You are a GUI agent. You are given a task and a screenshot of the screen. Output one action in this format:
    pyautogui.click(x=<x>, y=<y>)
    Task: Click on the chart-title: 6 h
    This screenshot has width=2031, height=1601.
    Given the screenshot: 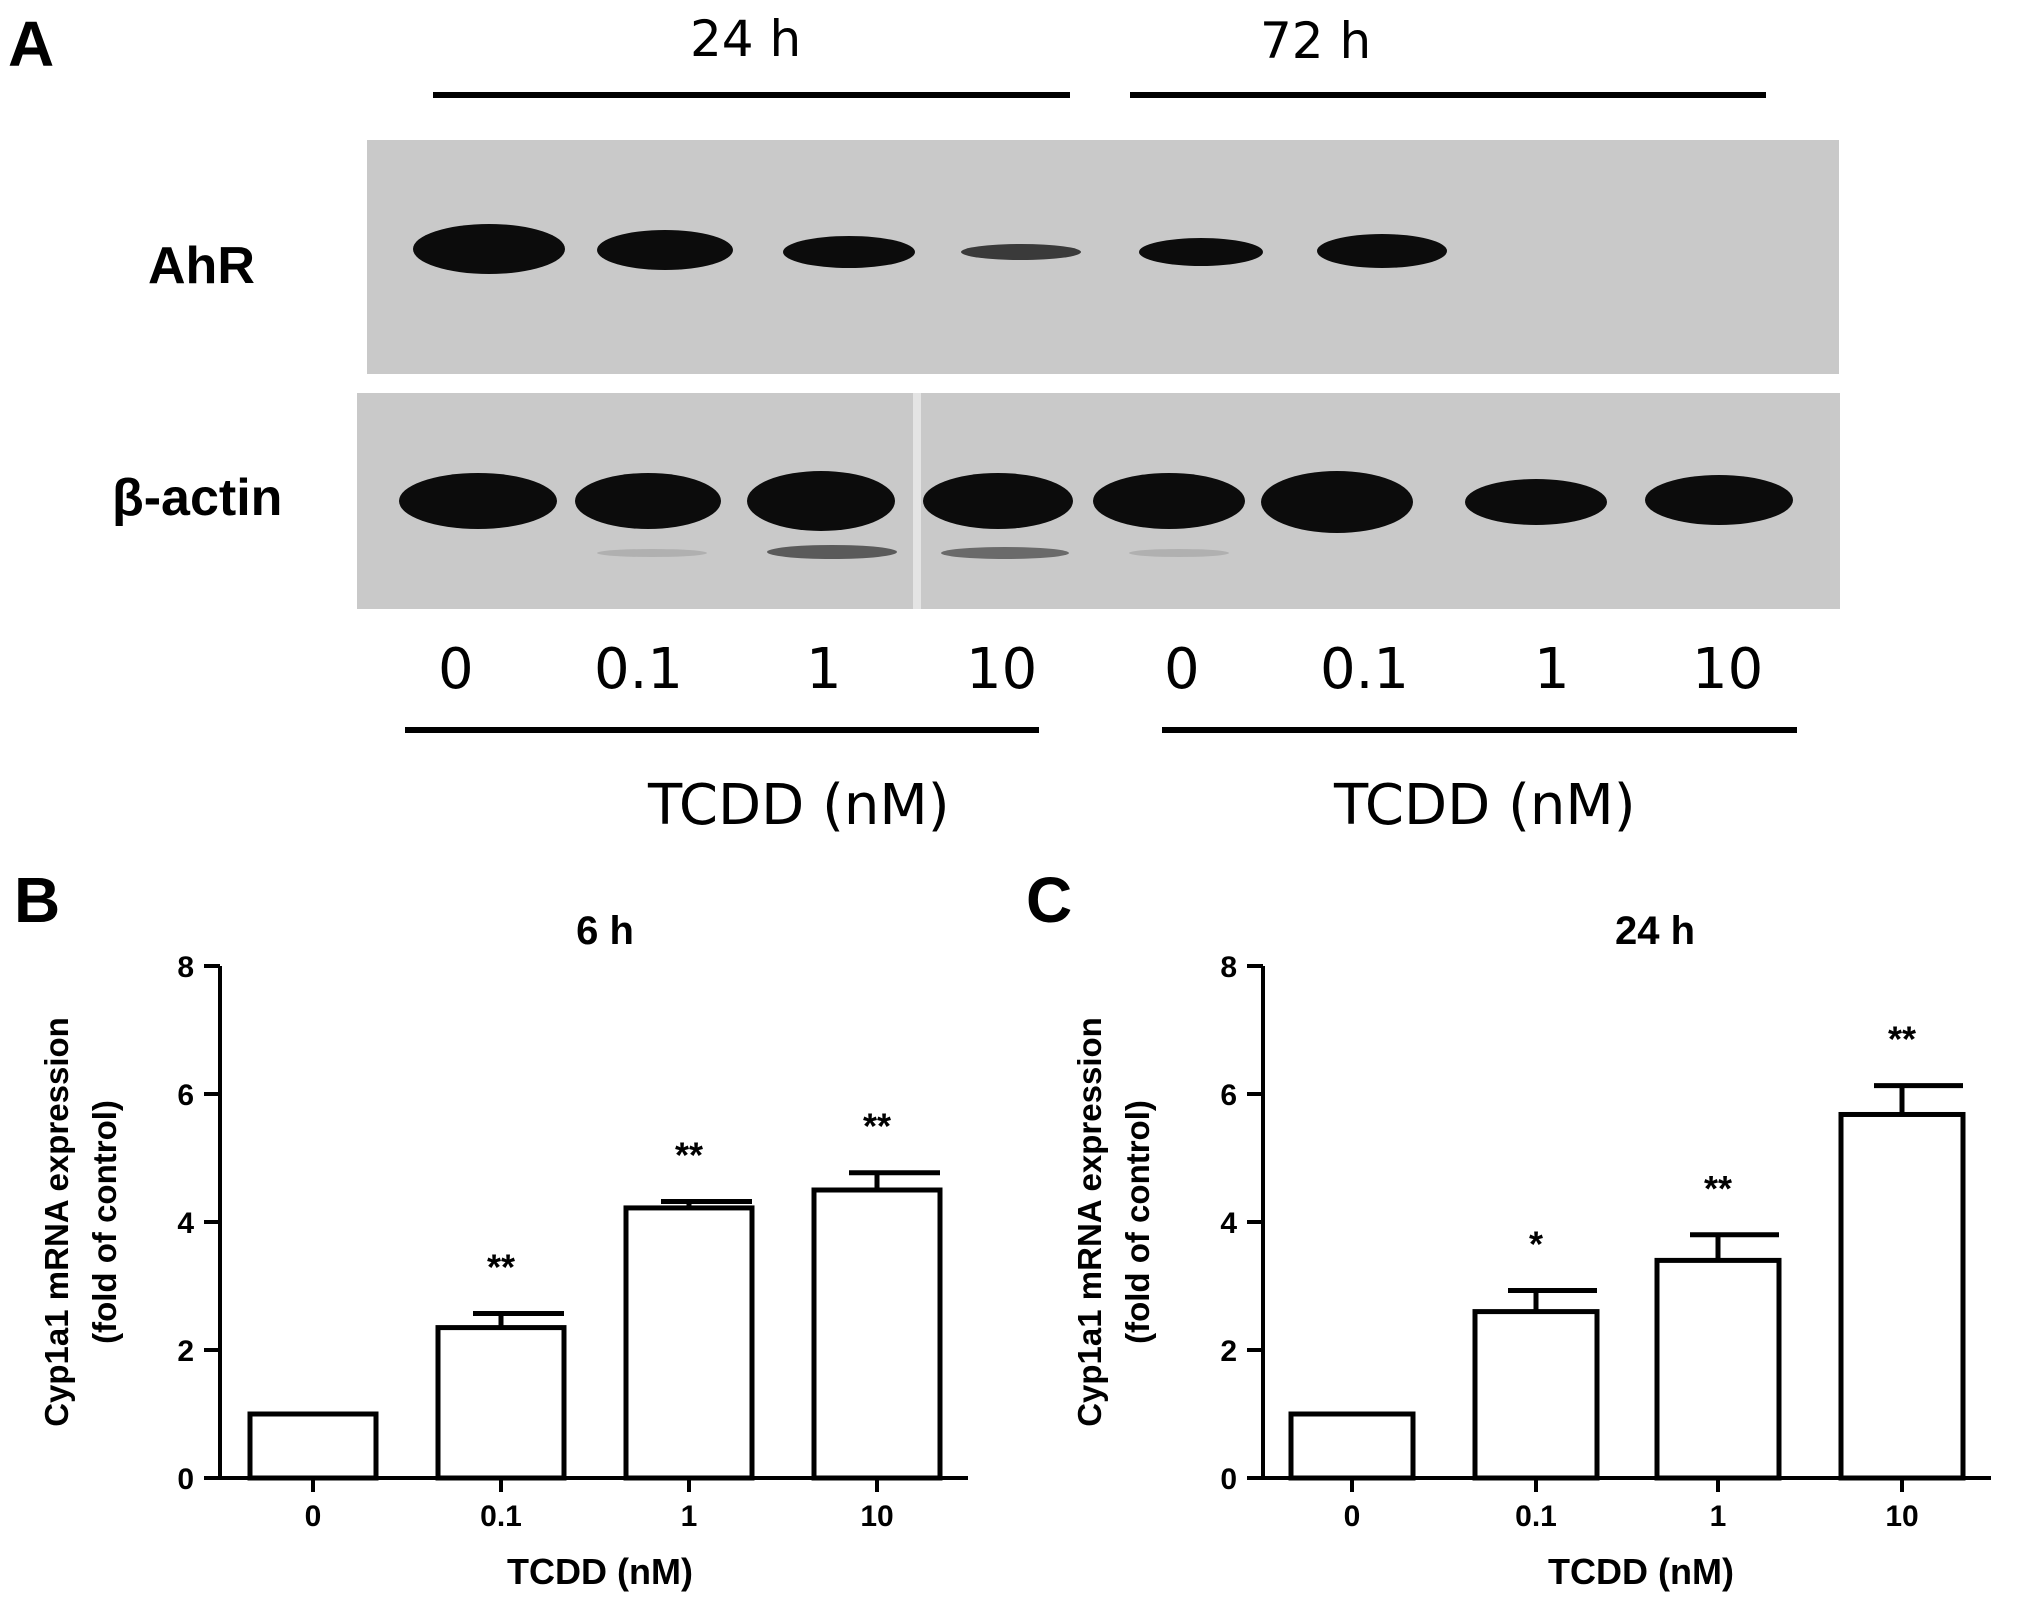 What is the action you would take?
    pyautogui.click(x=605, y=931)
    